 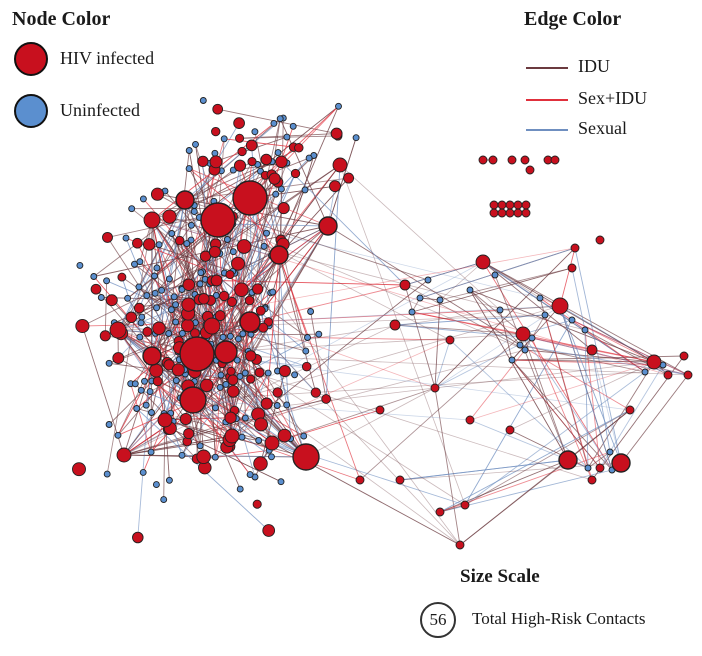 What do you see at coordinates (602, 128) in the screenshot?
I see `sexual-edge-label: Sexual` at bounding box center [602, 128].